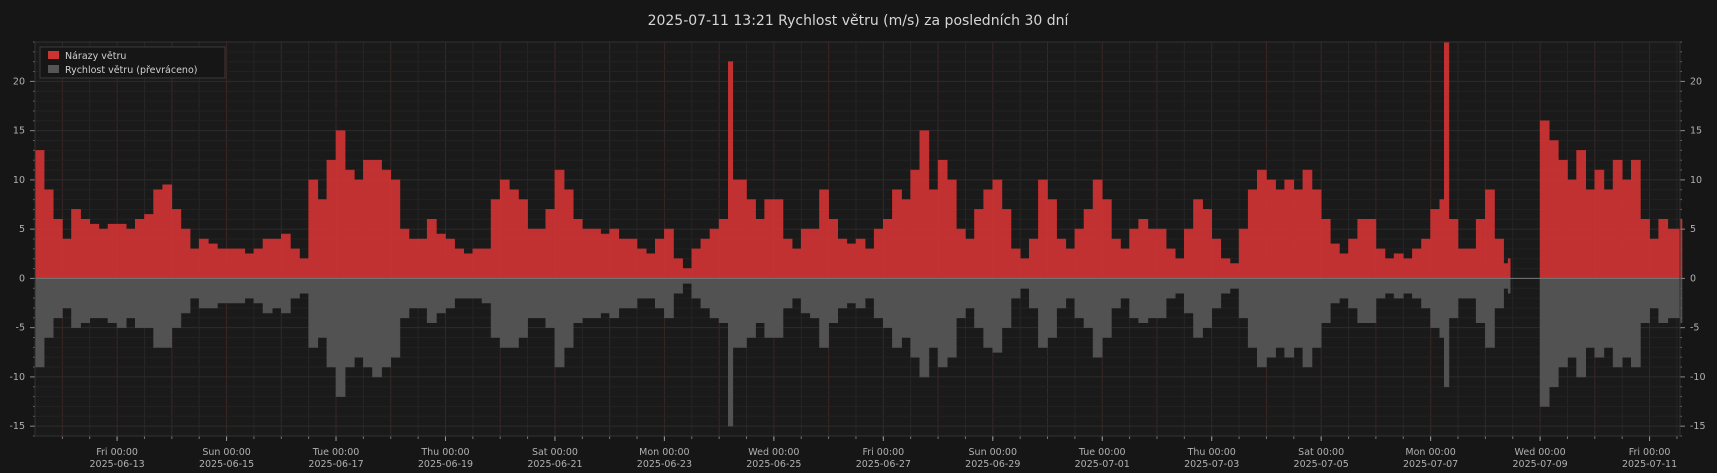  Describe the element at coordinates (19, 81) in the screenshot. I see `y-tick-label-left: 20` at that location.